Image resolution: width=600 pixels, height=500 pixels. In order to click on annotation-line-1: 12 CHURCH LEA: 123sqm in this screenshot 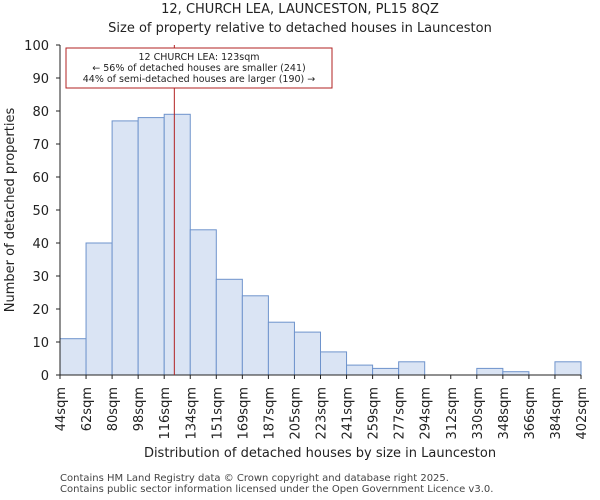, I will do `click(199, 57)`.